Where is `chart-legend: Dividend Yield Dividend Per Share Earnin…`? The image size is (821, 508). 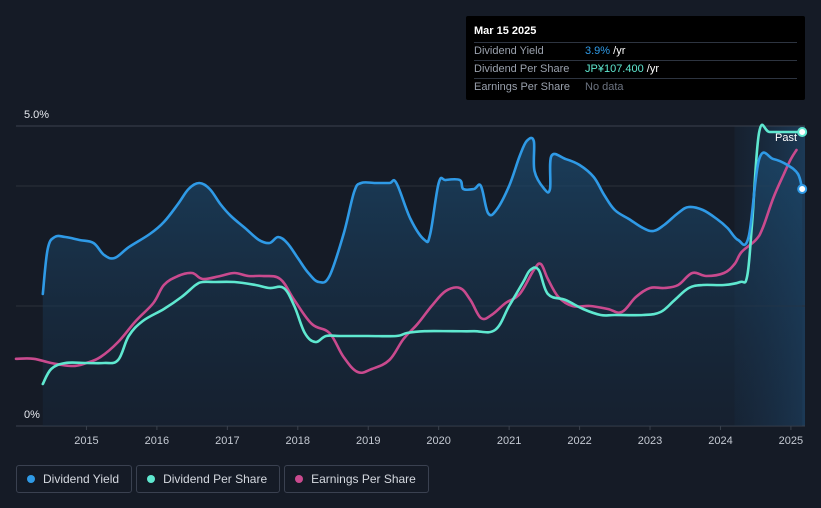 chart-legend: Dividend Yield Dividend Per Share Earnin… is located at coordinates (222, 479).